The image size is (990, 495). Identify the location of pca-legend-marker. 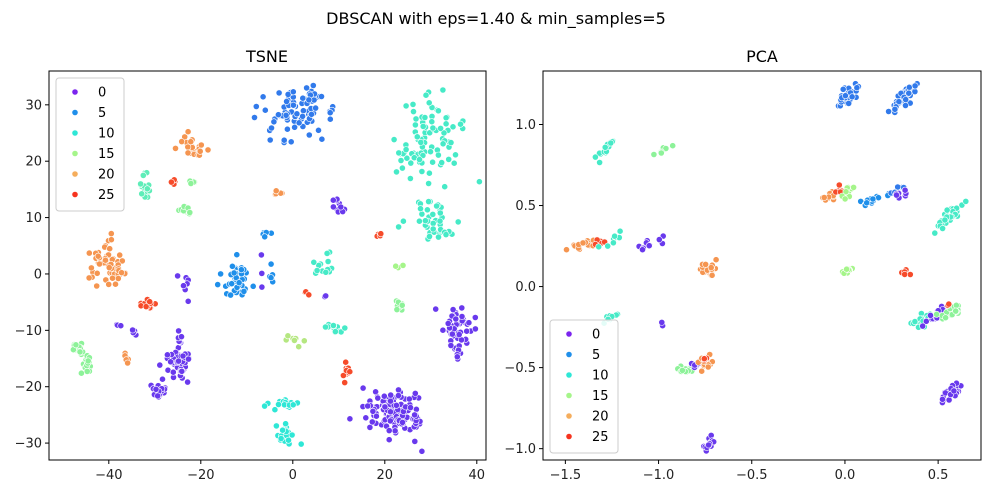
(569, 334).